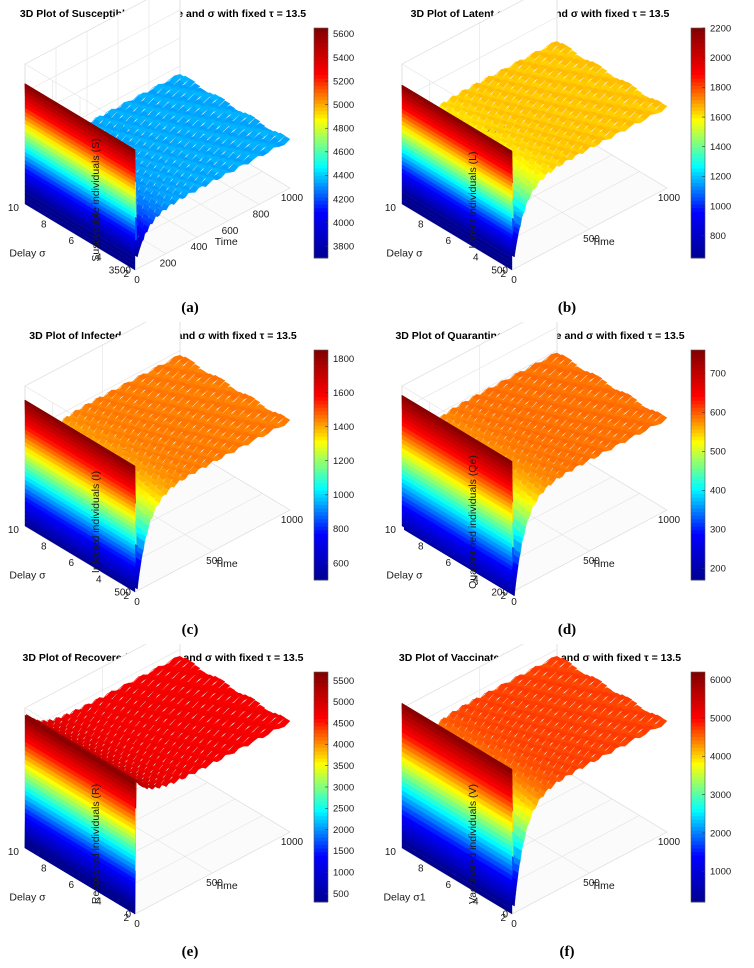  I want to click on sigma-tick-label: 6, so click(71, 241).